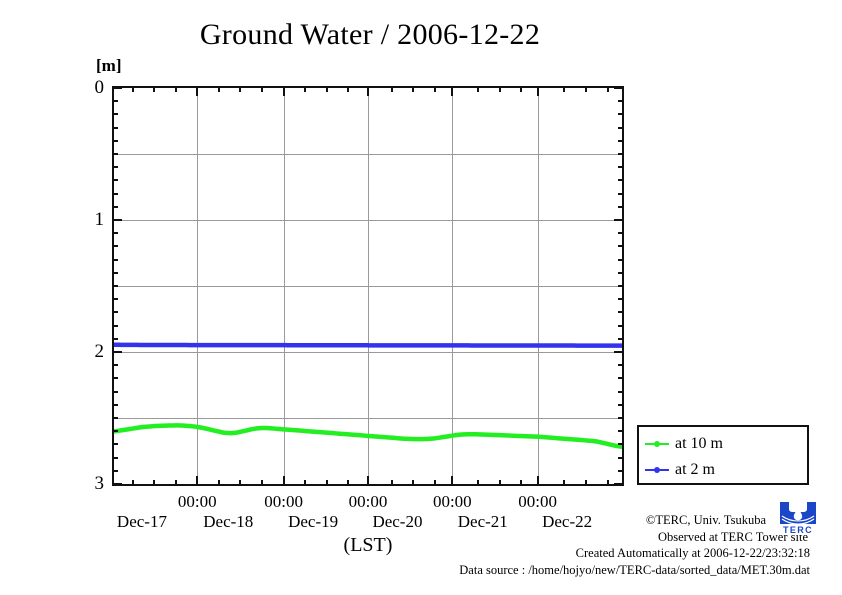  Describe the element at coordinates (657, 444) in the screenshot. I see `legend-marker-at-10m` at that location.